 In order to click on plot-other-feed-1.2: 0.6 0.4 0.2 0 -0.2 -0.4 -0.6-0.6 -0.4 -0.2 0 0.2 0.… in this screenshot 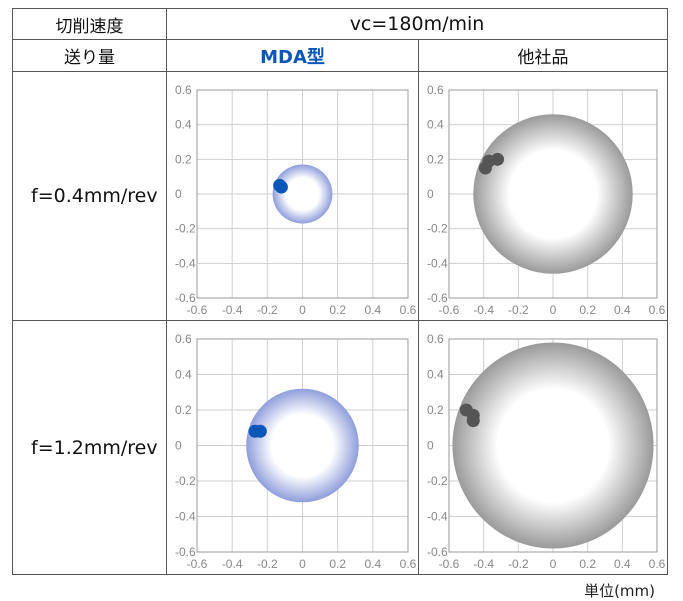, I will do `click(546, 451)`.